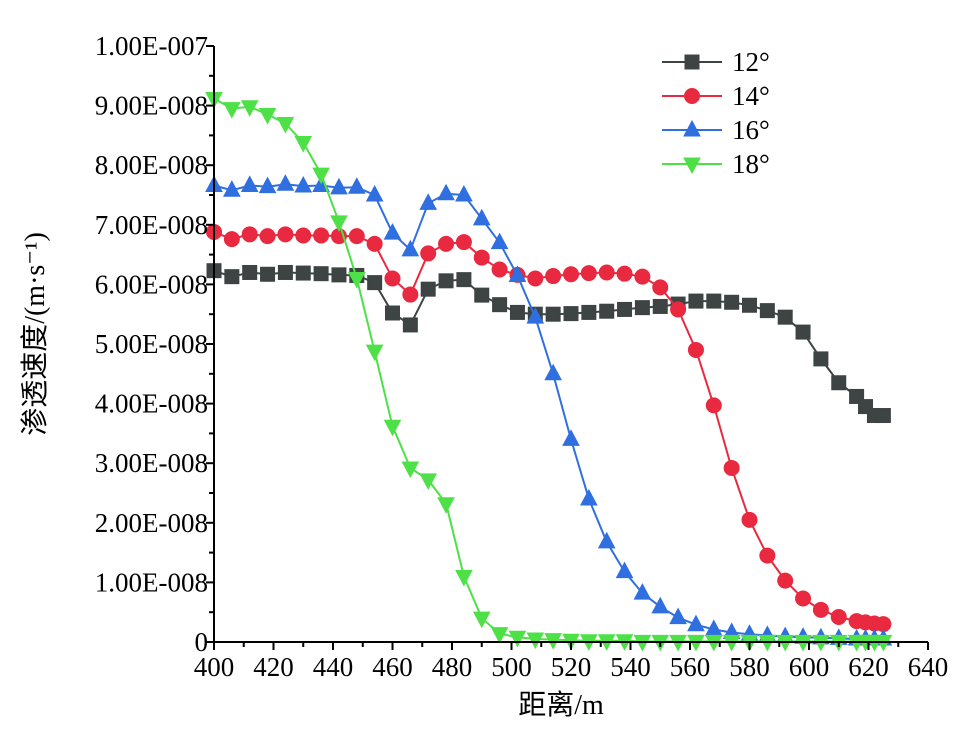  What do you see at coordinates (35, 334) in the screenshot?
I see `y-axis-title: 渗透速度/(m·s⁻¹)` at bounding box center [35, 334].